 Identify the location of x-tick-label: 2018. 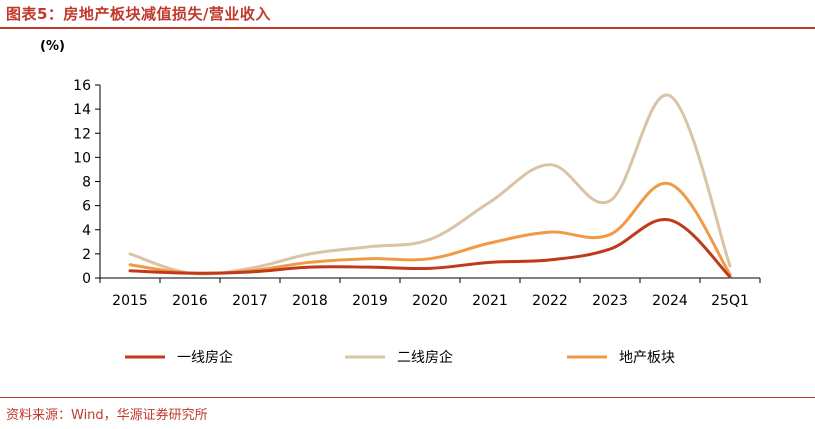
(310, 301).